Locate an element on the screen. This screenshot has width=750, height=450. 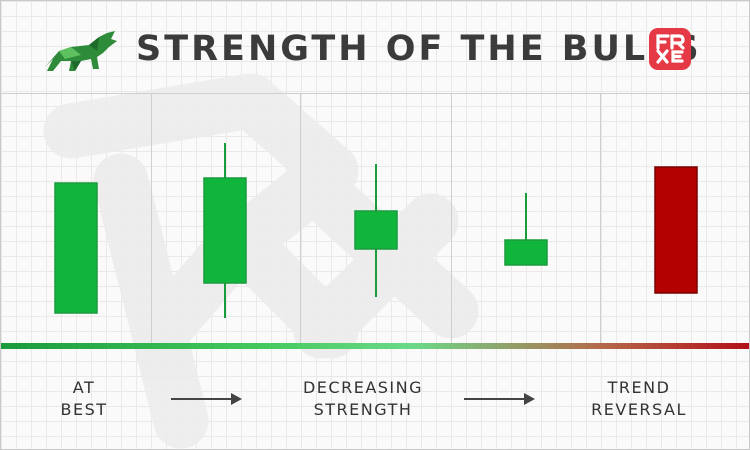
stage-label-trend-reversal: TREND REVERSAL is located at coordinates (639, 399).